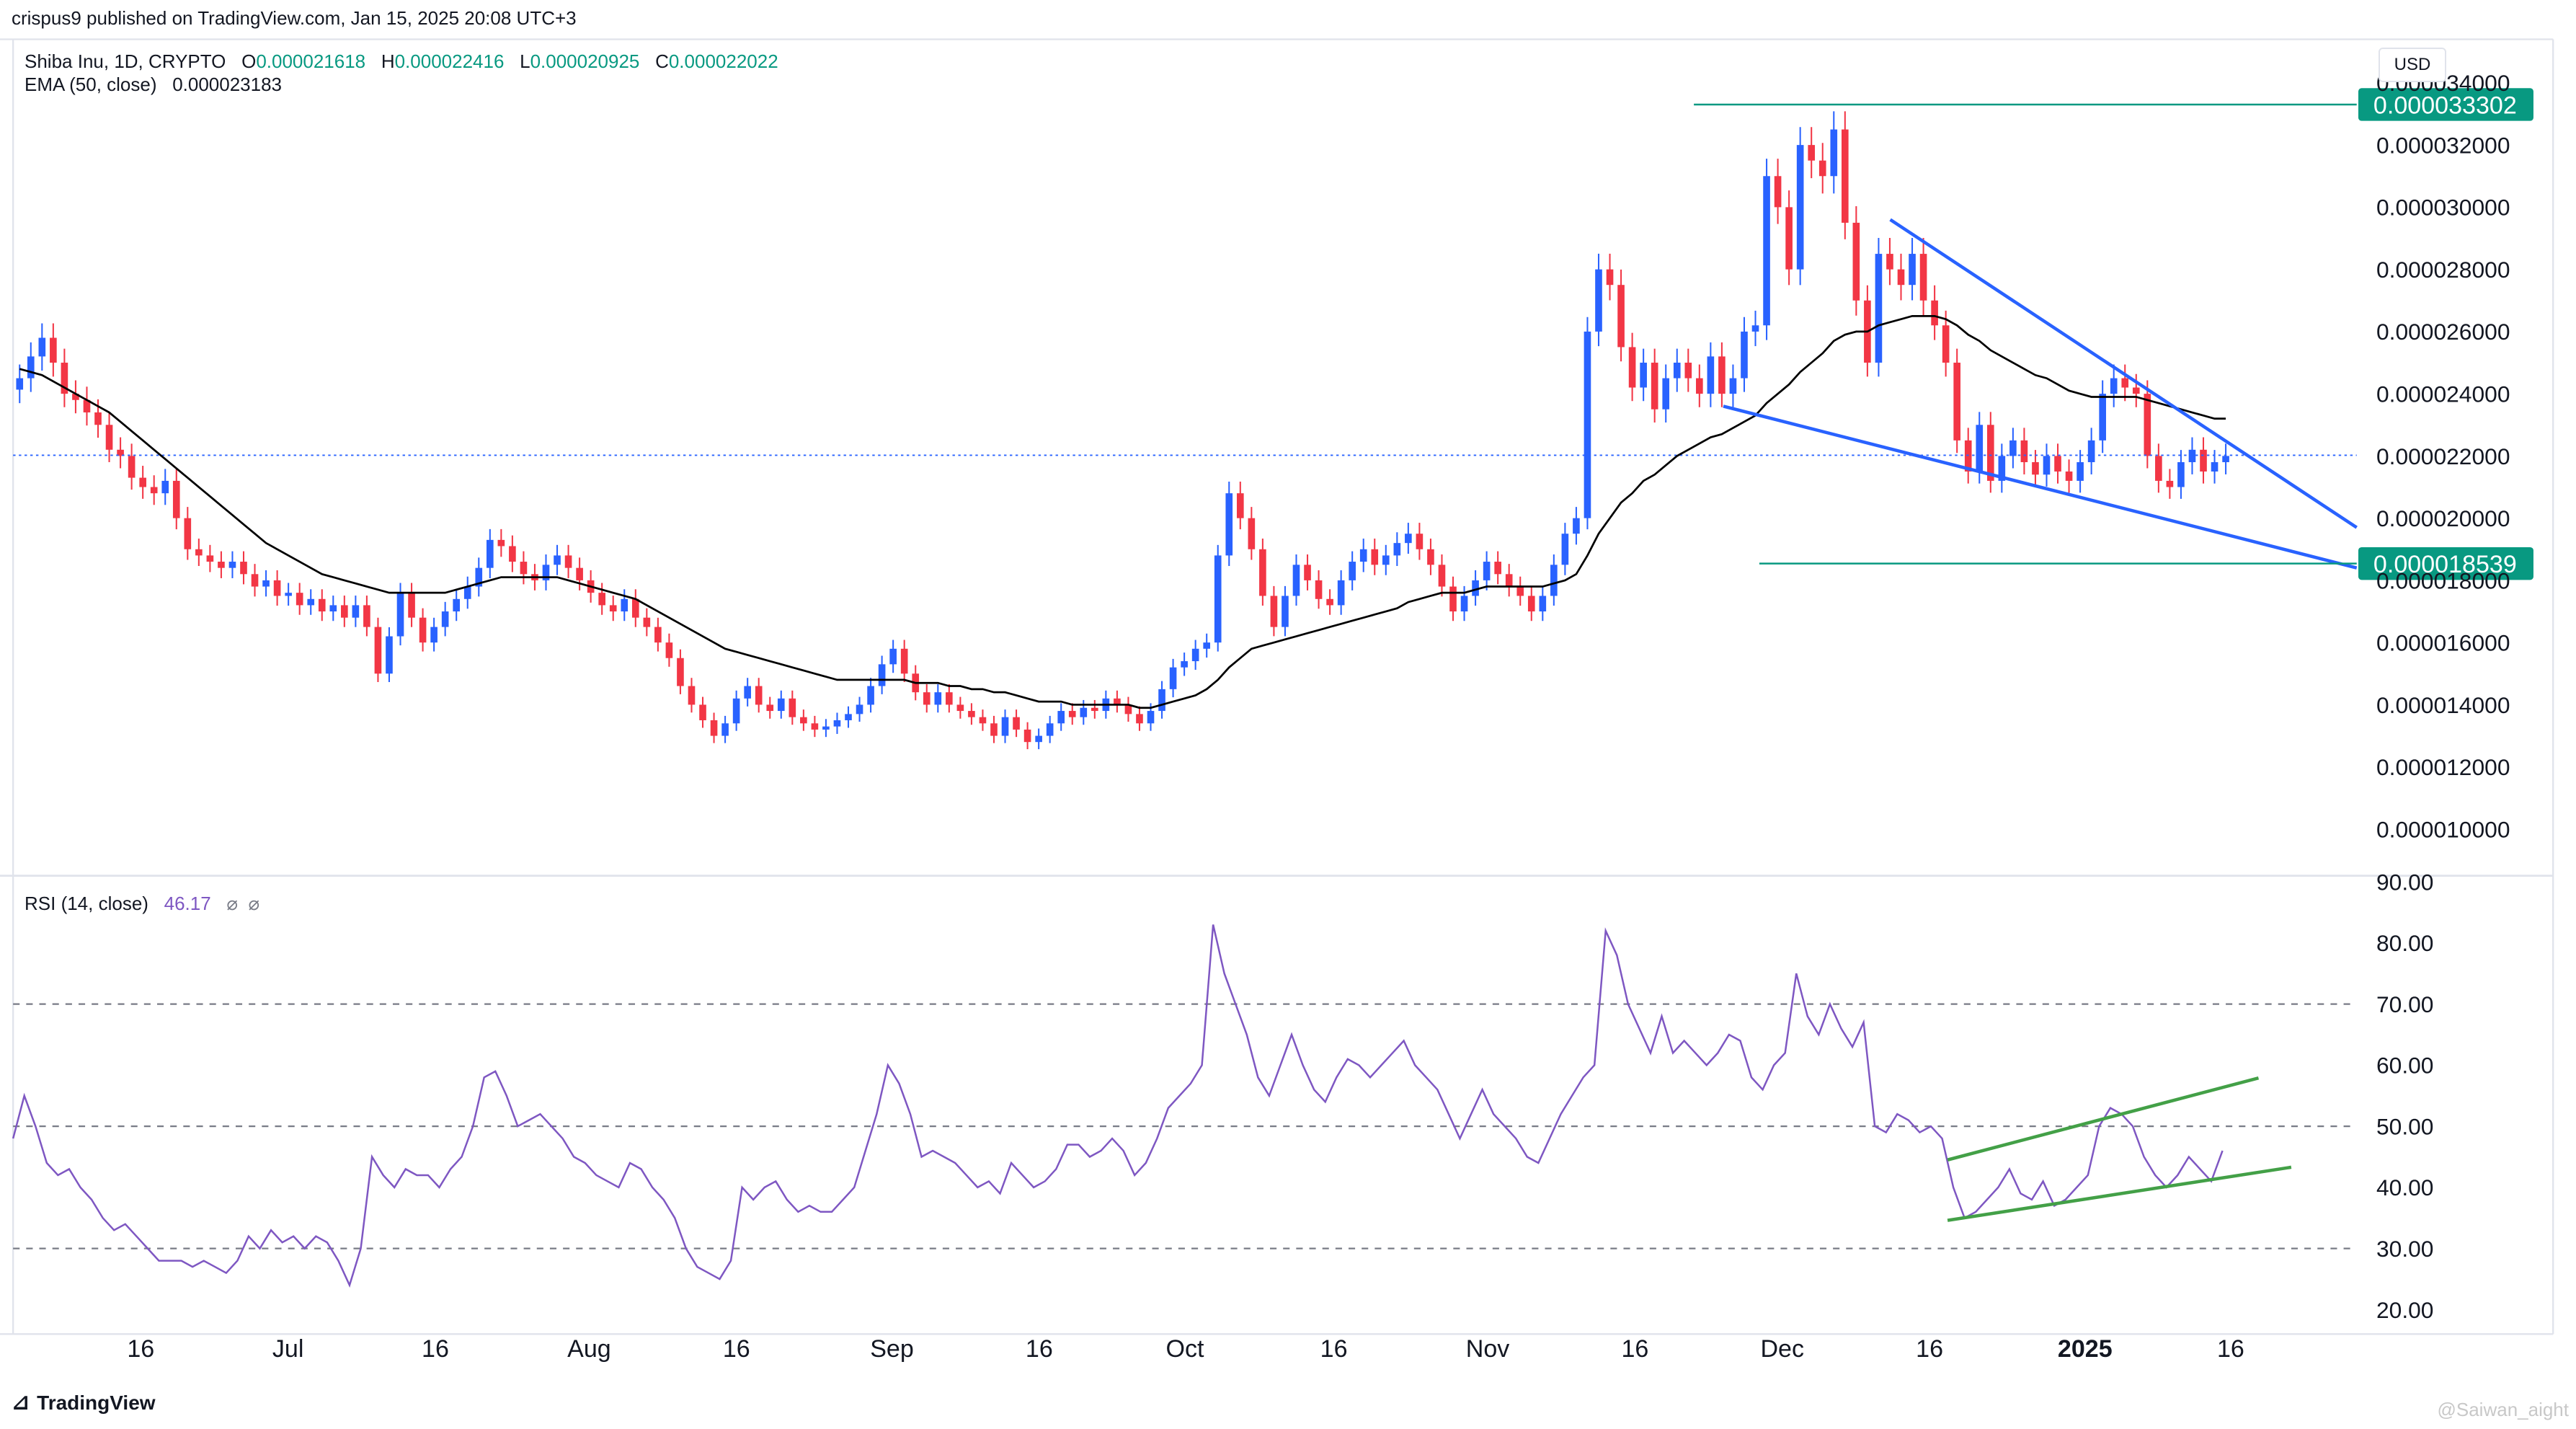 The width and height of the screenshot is (2576, 1429). What do you see at coordinates (589, 1349) in the screenshot?
I see `time-tick-label: Aug` at bounding box center [589, 1349].